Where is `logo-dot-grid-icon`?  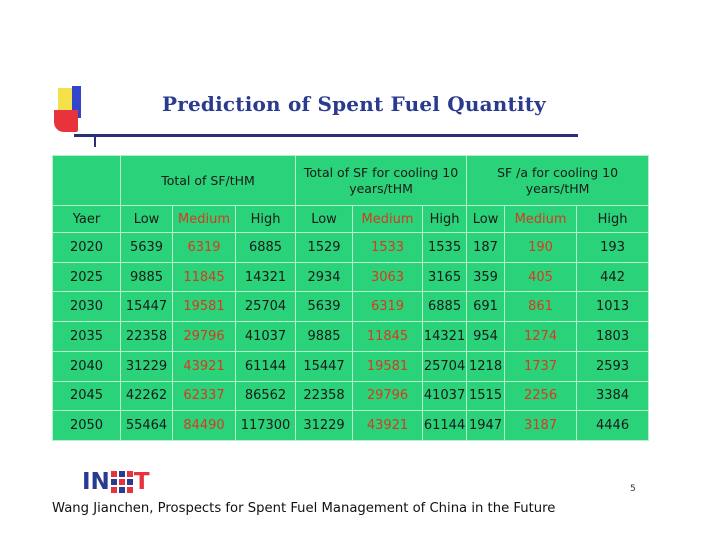 logo-dot-grid-icon is located at coordinates (121, 482).